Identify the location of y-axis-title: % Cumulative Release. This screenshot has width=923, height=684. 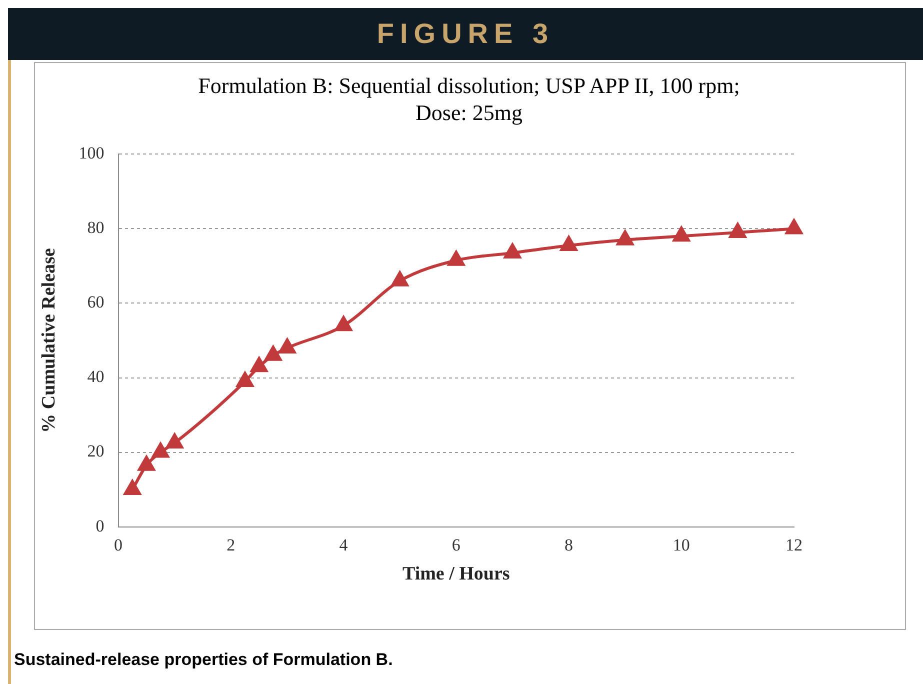
(49, 340).